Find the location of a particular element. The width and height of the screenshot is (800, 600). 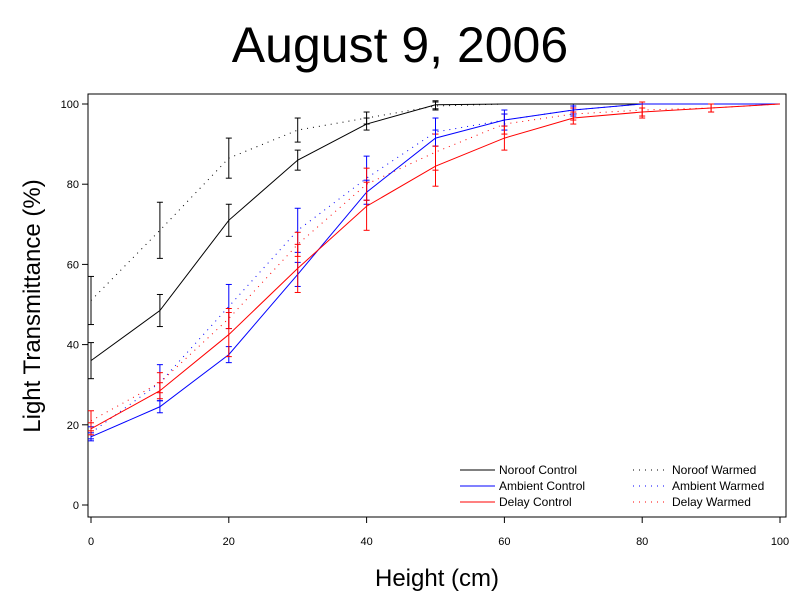

x-tick-label: 0 is located at coordinates (91, 542).